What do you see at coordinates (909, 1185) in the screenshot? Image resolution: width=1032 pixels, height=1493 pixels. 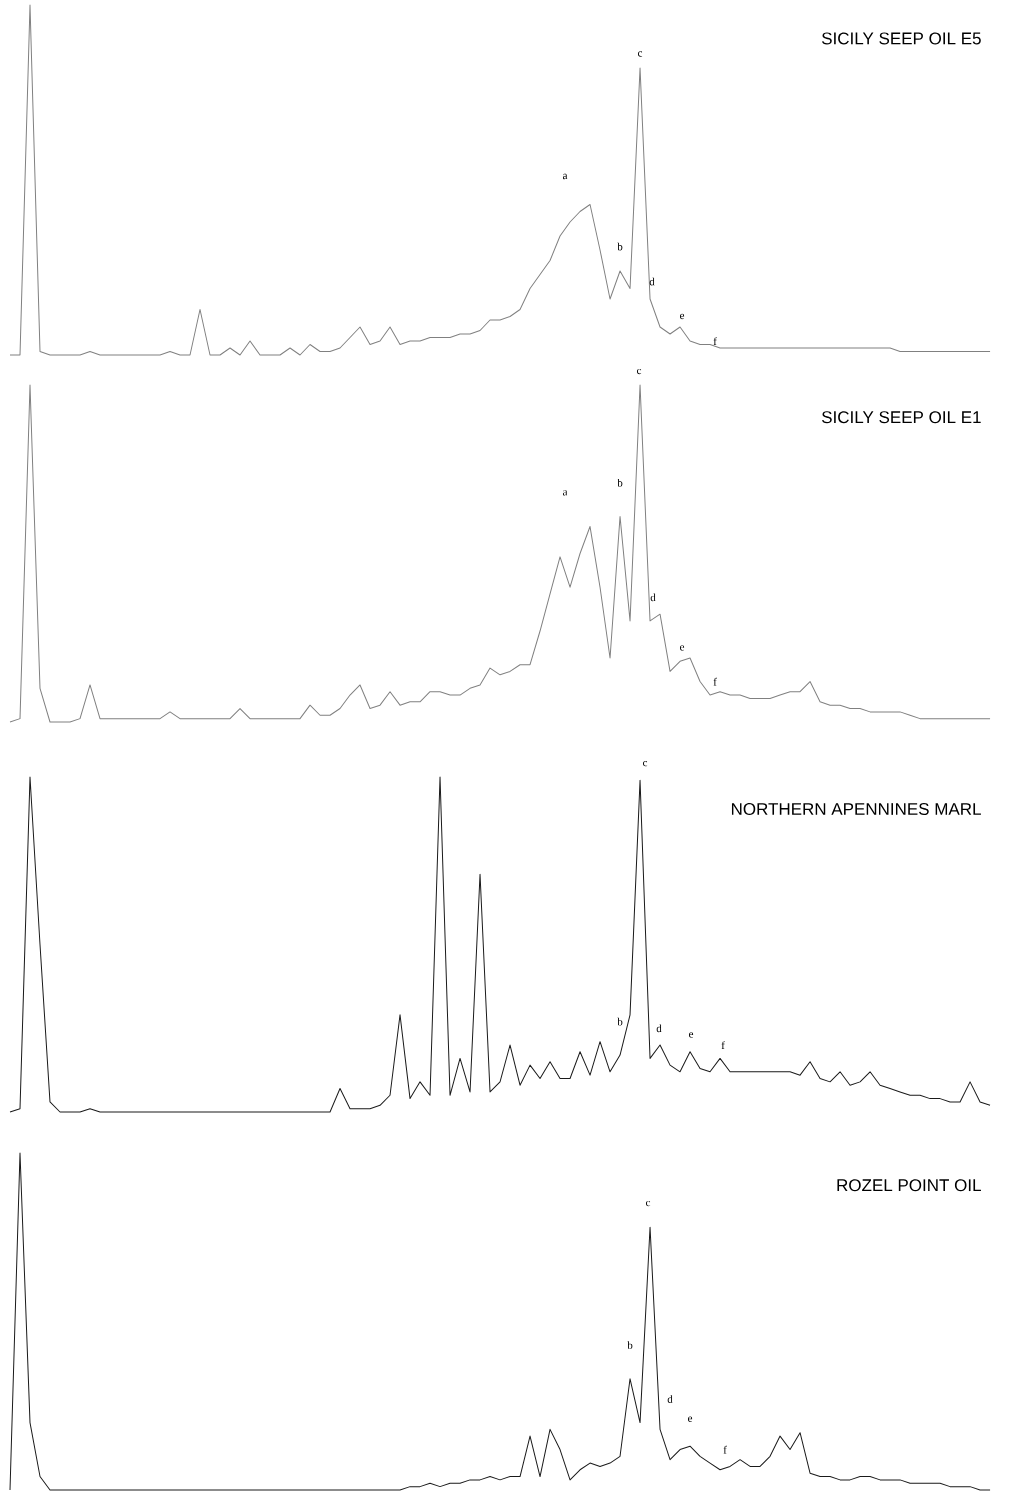 I see `text: ROZEL POINT OIL` at bounding box center [909, 1185].